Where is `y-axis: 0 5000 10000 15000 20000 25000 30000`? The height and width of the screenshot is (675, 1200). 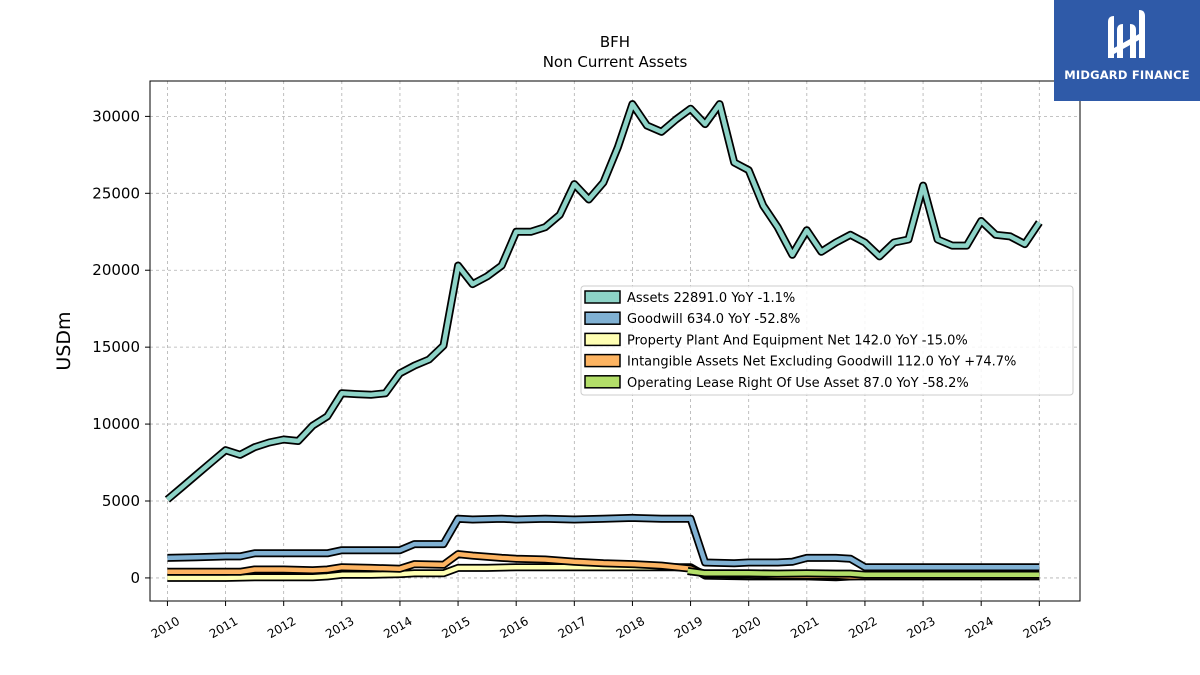 y-axis: 0 5000 10000 15000 20000 25000 30000 is located at coordinates (121, 347).